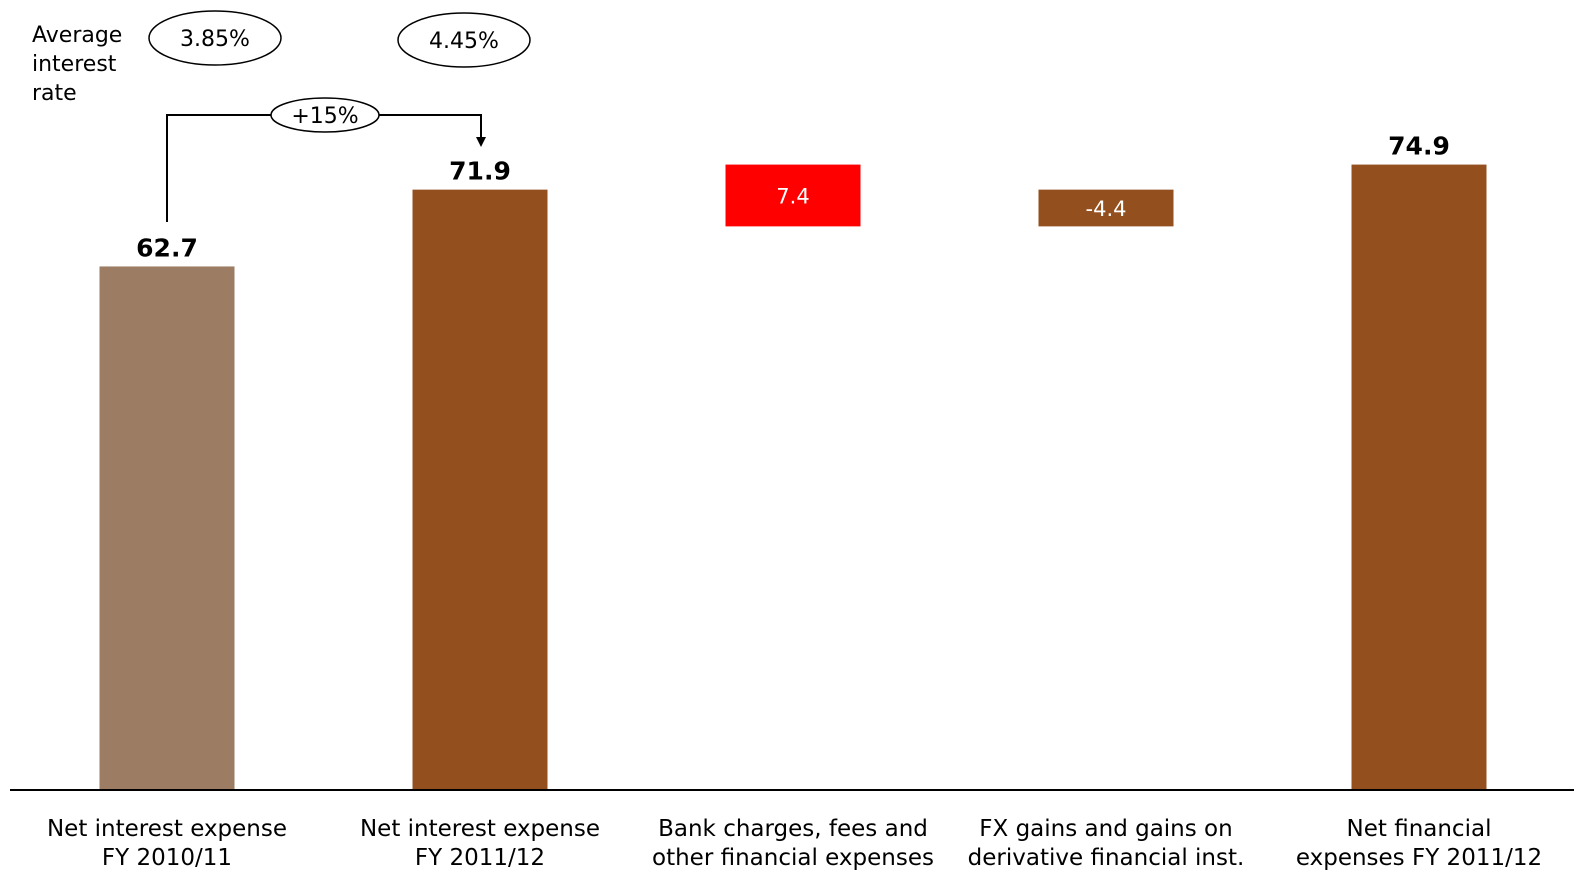 This screenshot has width=1574, height=874. I want to click on category-label-5-line-2: expenses FY 2011/12, so click(1419, 858).